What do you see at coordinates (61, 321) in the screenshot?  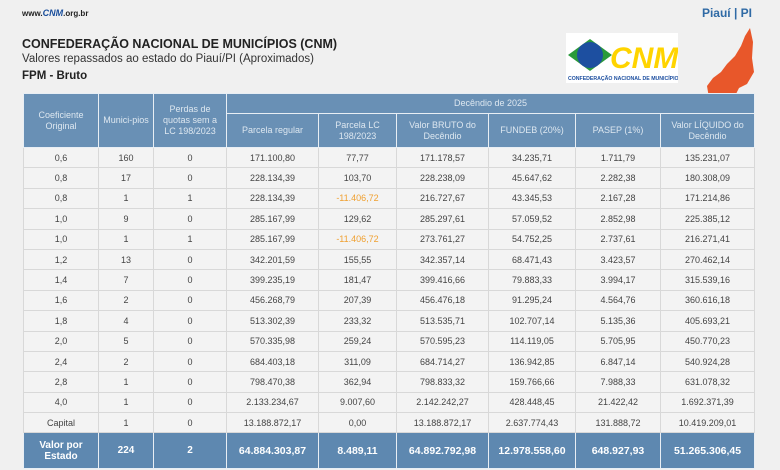 I see `table-cell: 1,8` at bounding box center [61, 321].